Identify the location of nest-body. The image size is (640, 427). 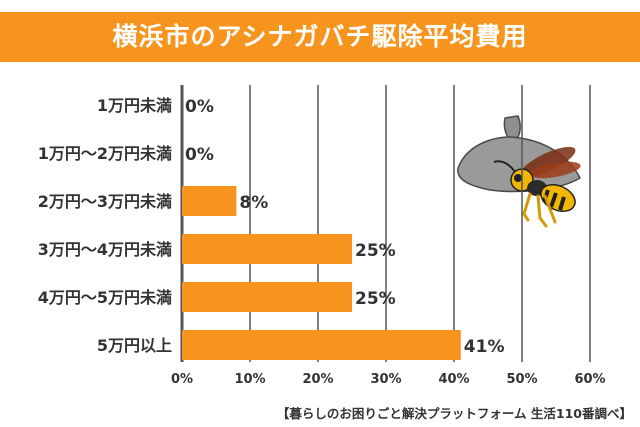
(519, 164).